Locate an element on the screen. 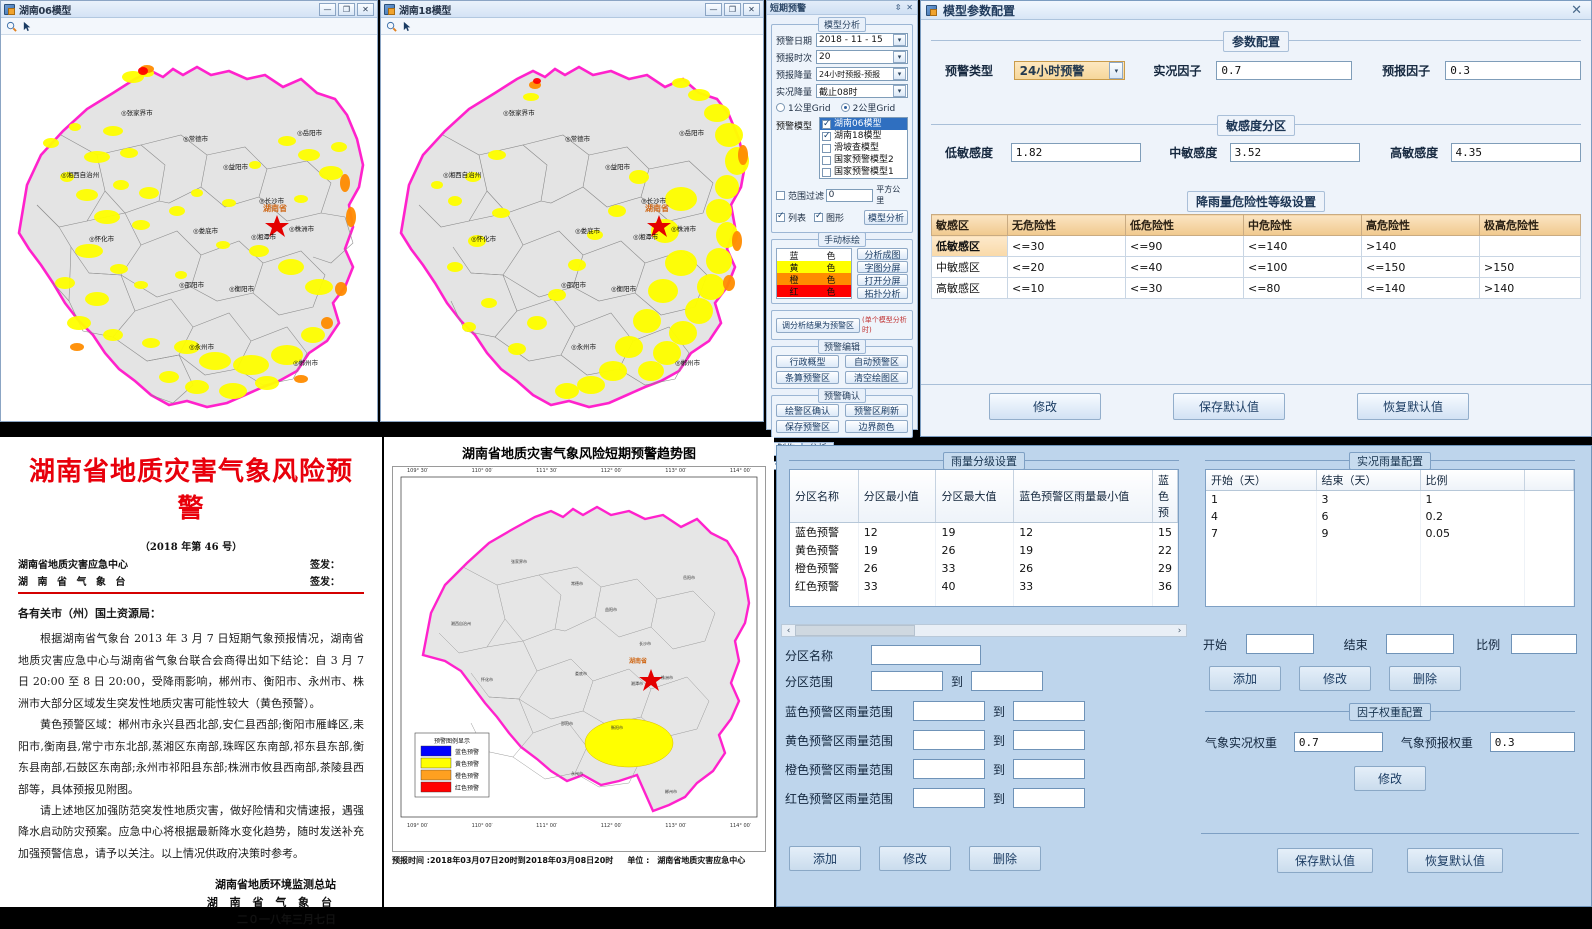 This screenshot has width=1592, height=929. scrollbar-thumb is located at coordinates (855, 630).